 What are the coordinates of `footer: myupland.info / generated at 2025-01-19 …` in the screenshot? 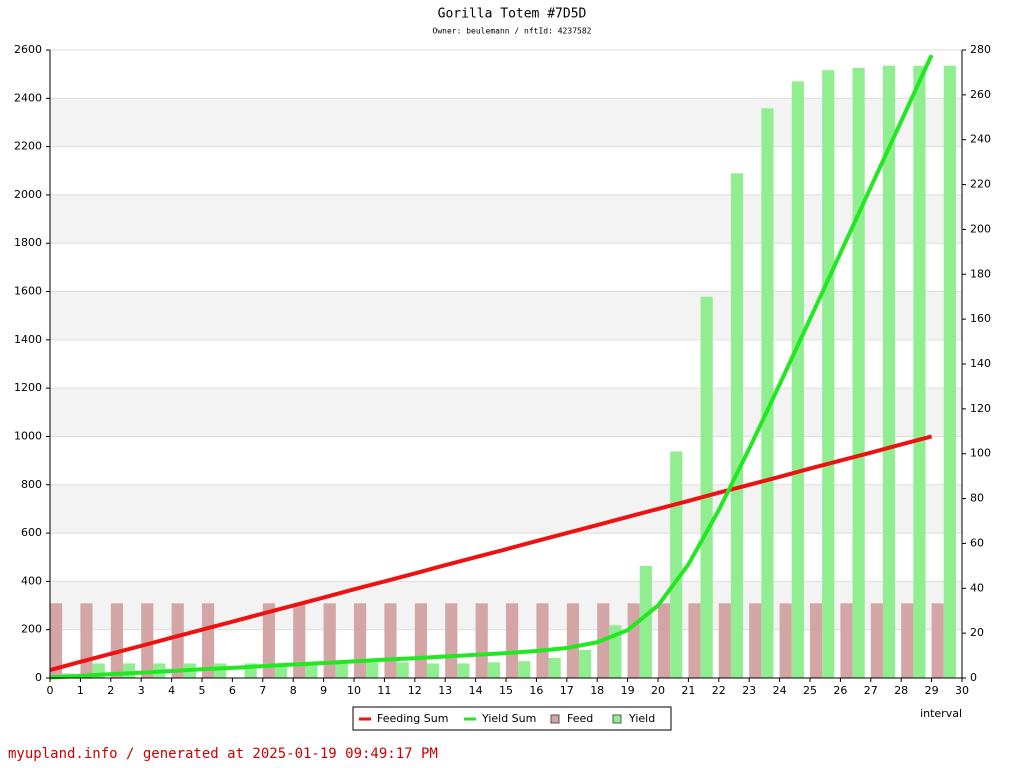 It's located at (223, 754).